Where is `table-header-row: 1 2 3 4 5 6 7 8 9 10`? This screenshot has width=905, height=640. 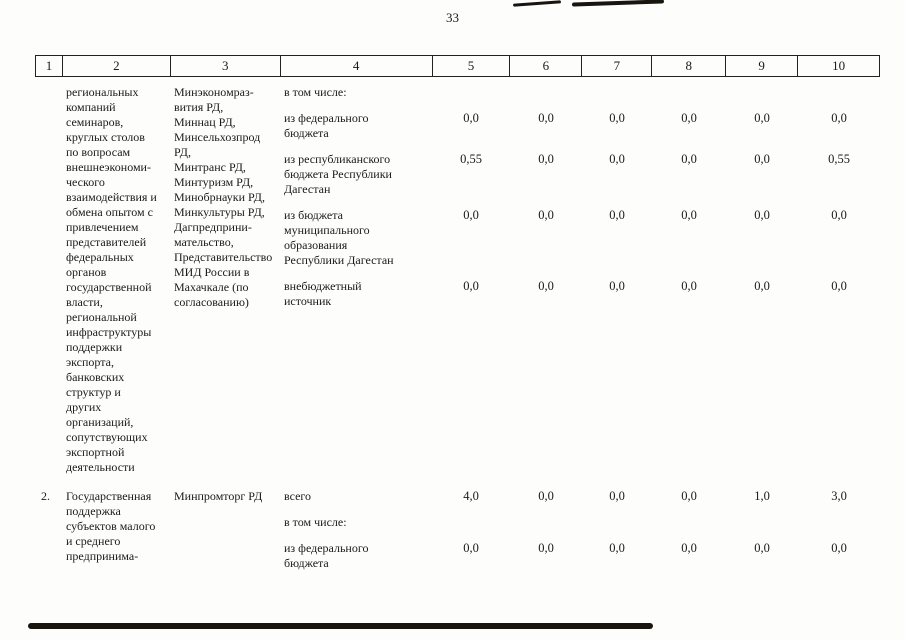
table-header-row: 1 2 3 4 5 6 7 8 9 10 is located at coordinates (458, 66).